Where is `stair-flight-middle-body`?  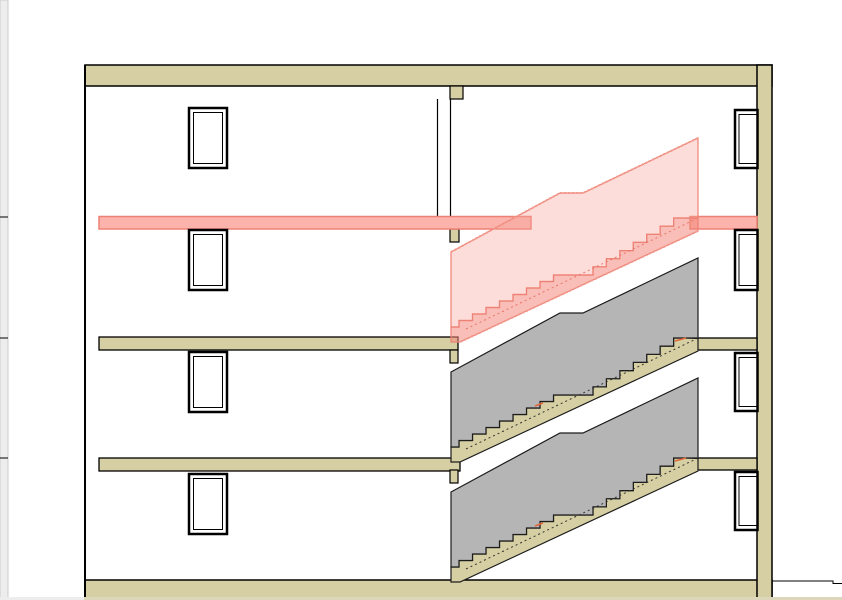
stair-flight-middle-body is located at coordinates (574, 352).